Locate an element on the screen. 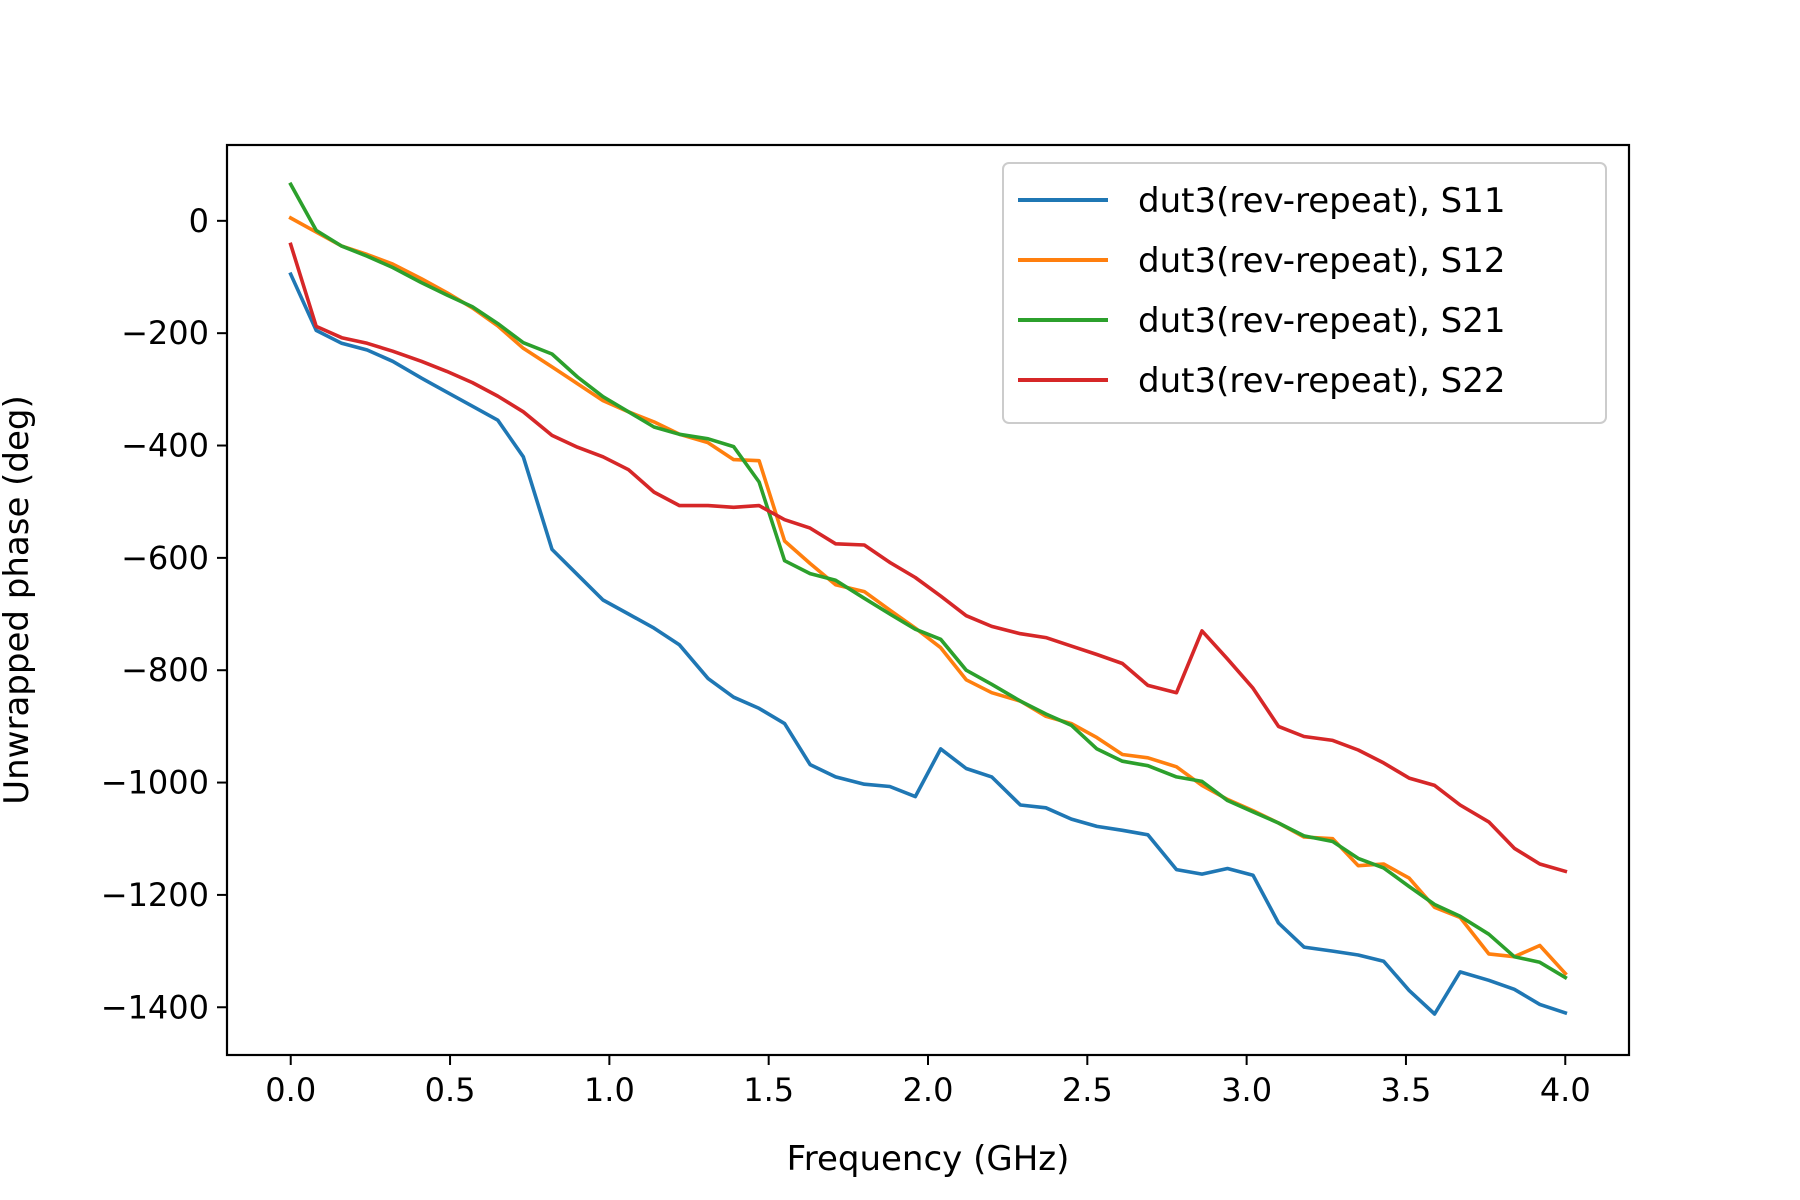 The image size is (1800, 1200). y-tick-label: −200 is located at coordinates (165, 333).